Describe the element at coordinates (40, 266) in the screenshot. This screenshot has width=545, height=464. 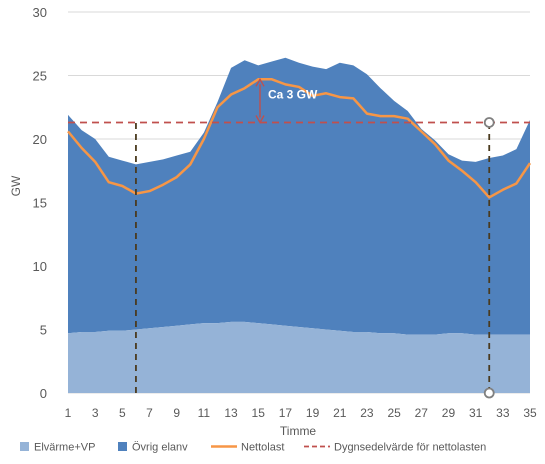
I see `y-tick-label-10: 10` at that location.